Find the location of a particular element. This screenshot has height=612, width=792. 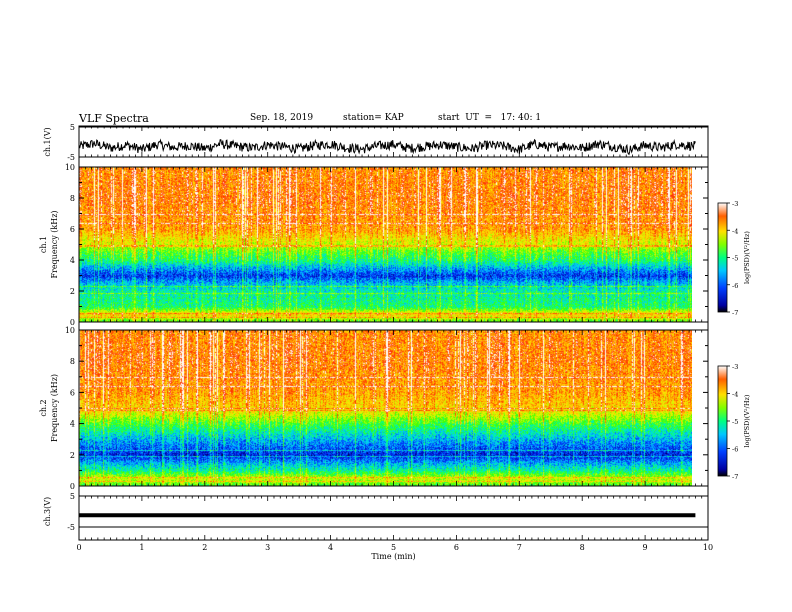

ch1-spectrogram-ytick-label: 6 is located at coordinates (72, 229).